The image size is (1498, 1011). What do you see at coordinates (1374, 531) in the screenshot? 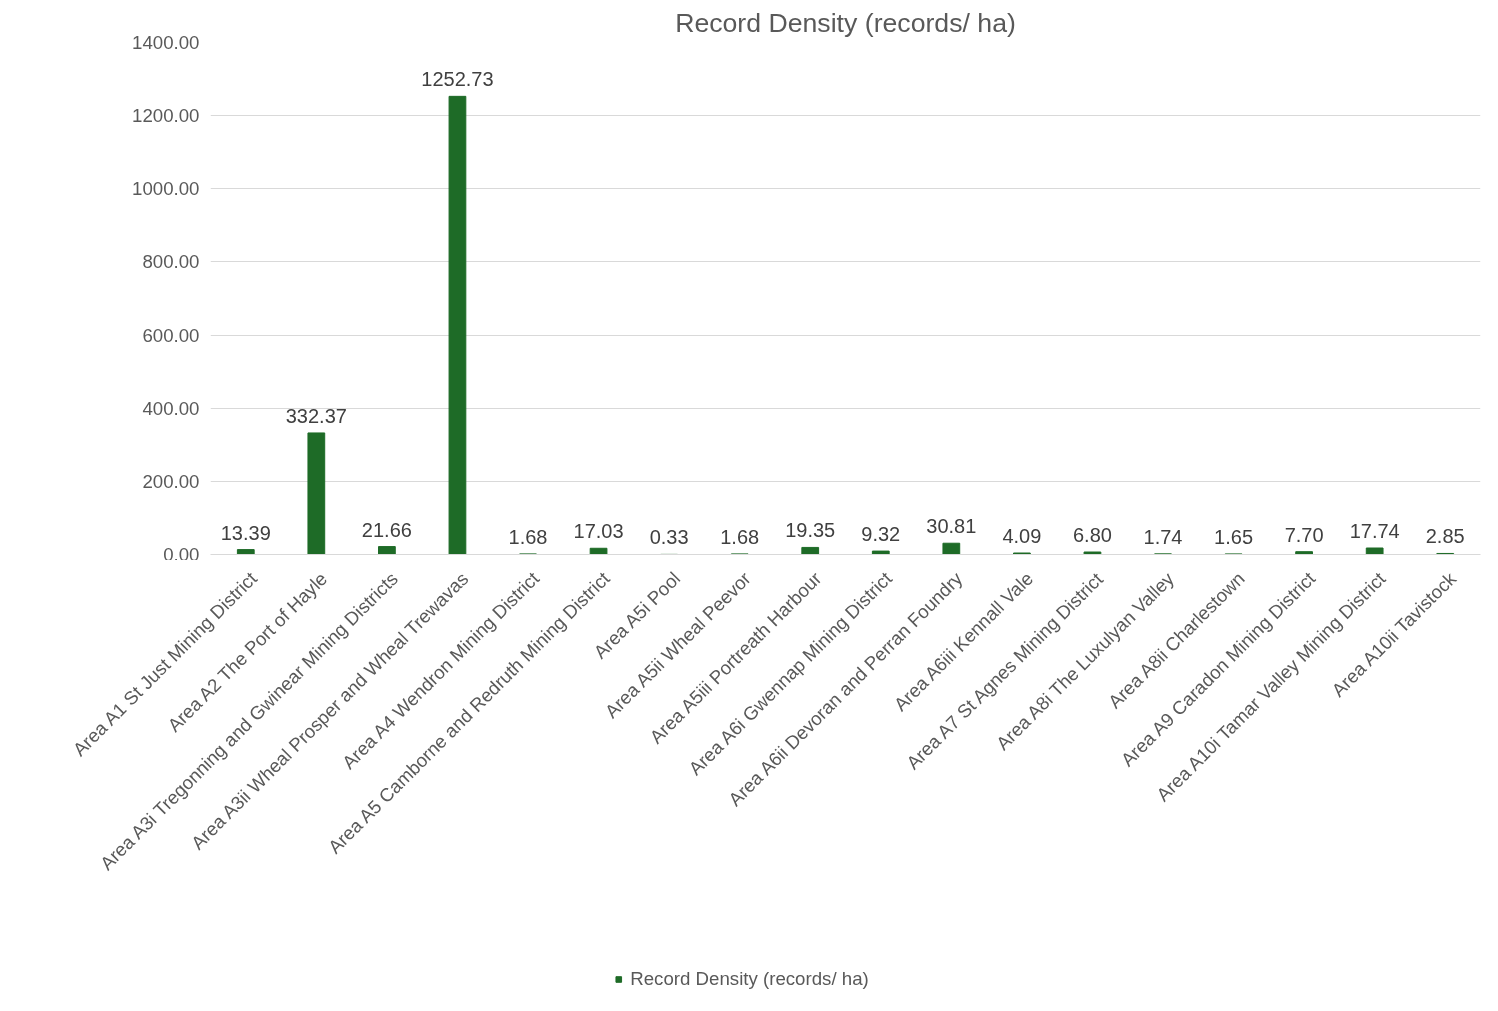
I see `data-label: 17.74` at bounding box center [1374, 531].